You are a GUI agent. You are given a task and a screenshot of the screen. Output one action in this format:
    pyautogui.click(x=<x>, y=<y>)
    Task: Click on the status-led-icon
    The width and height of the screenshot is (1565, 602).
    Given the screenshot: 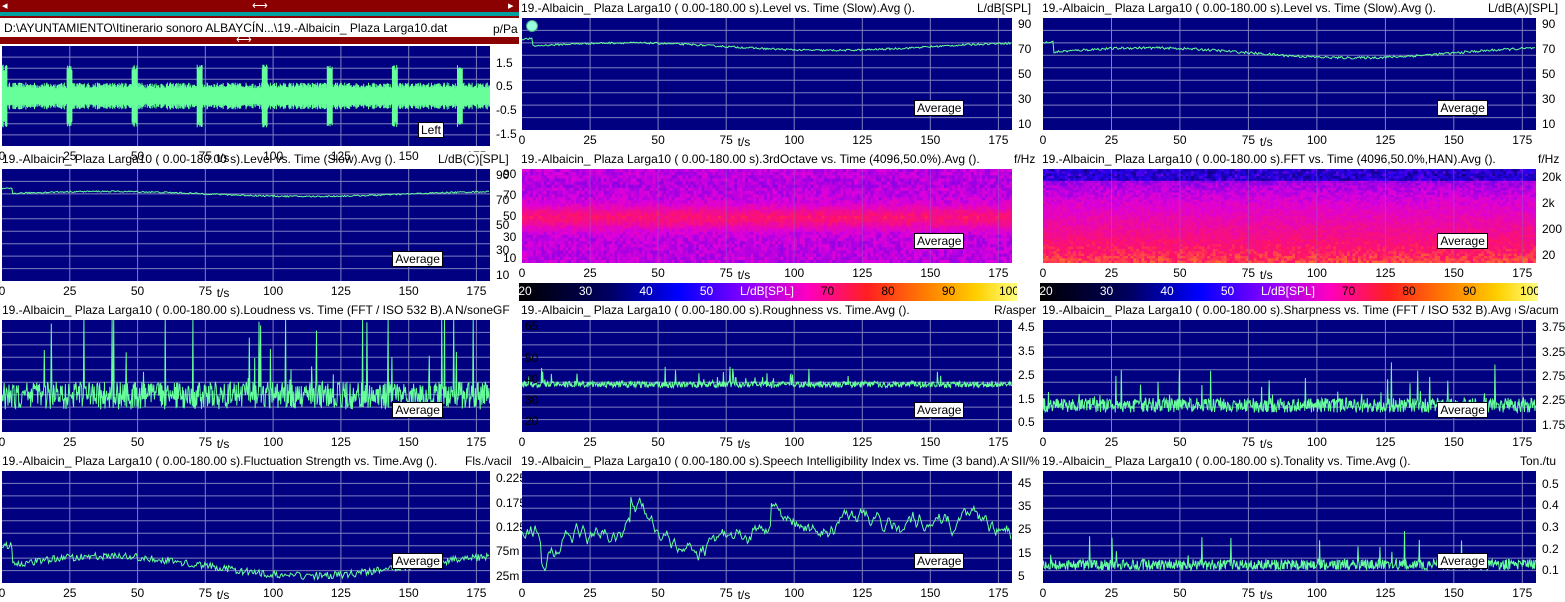 What is the action you would take?
    pyautogui.click(x=532, y=26)
    